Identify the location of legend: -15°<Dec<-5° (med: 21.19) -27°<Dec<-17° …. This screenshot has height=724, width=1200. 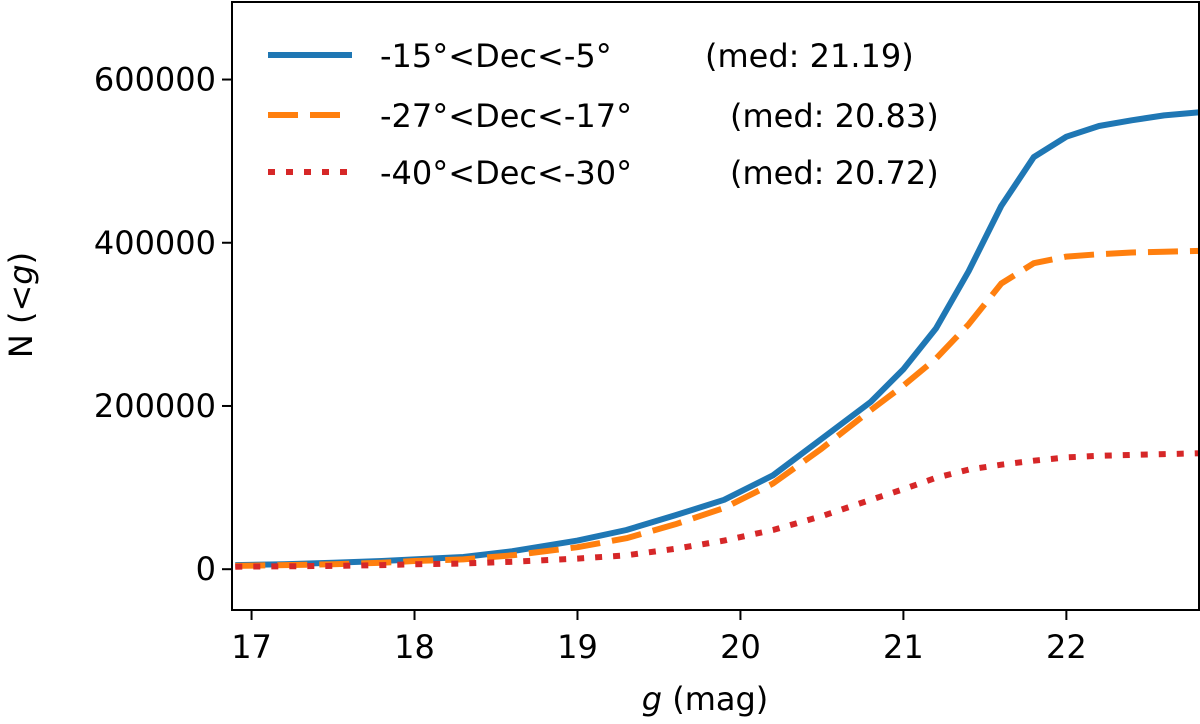
(603, 114).